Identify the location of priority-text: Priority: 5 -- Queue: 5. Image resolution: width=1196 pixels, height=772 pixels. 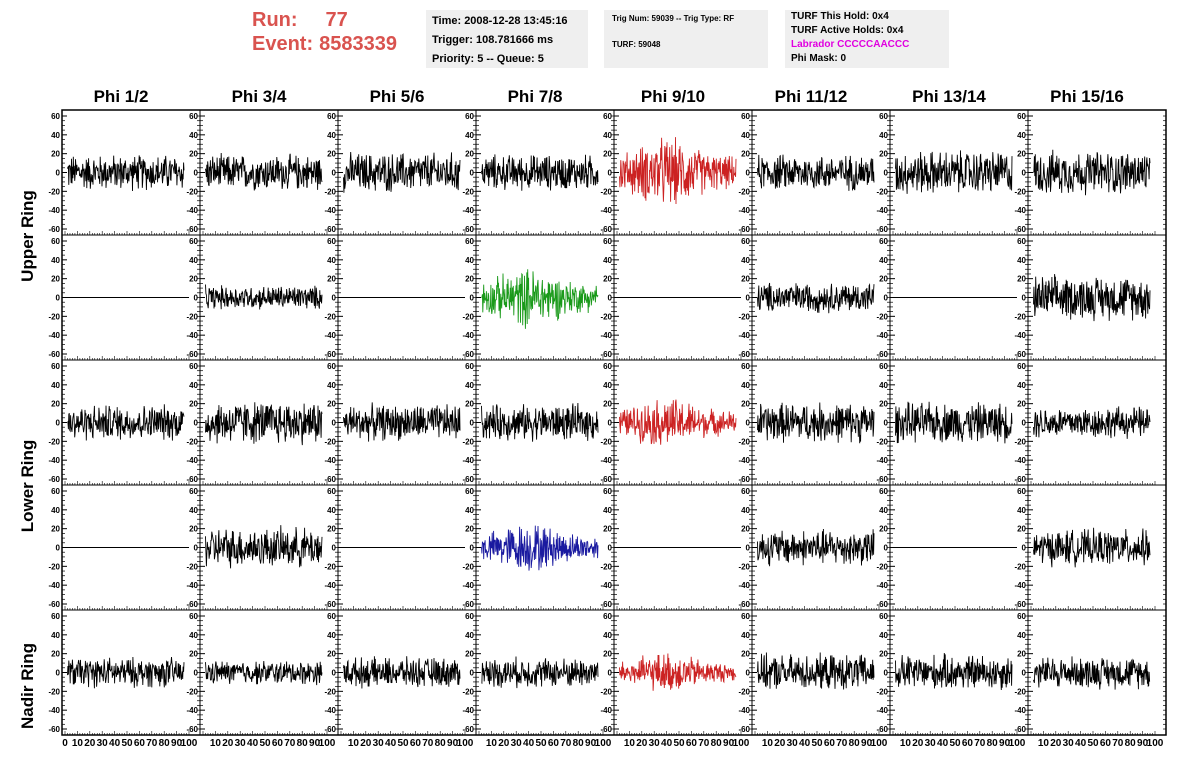
(488, 59).